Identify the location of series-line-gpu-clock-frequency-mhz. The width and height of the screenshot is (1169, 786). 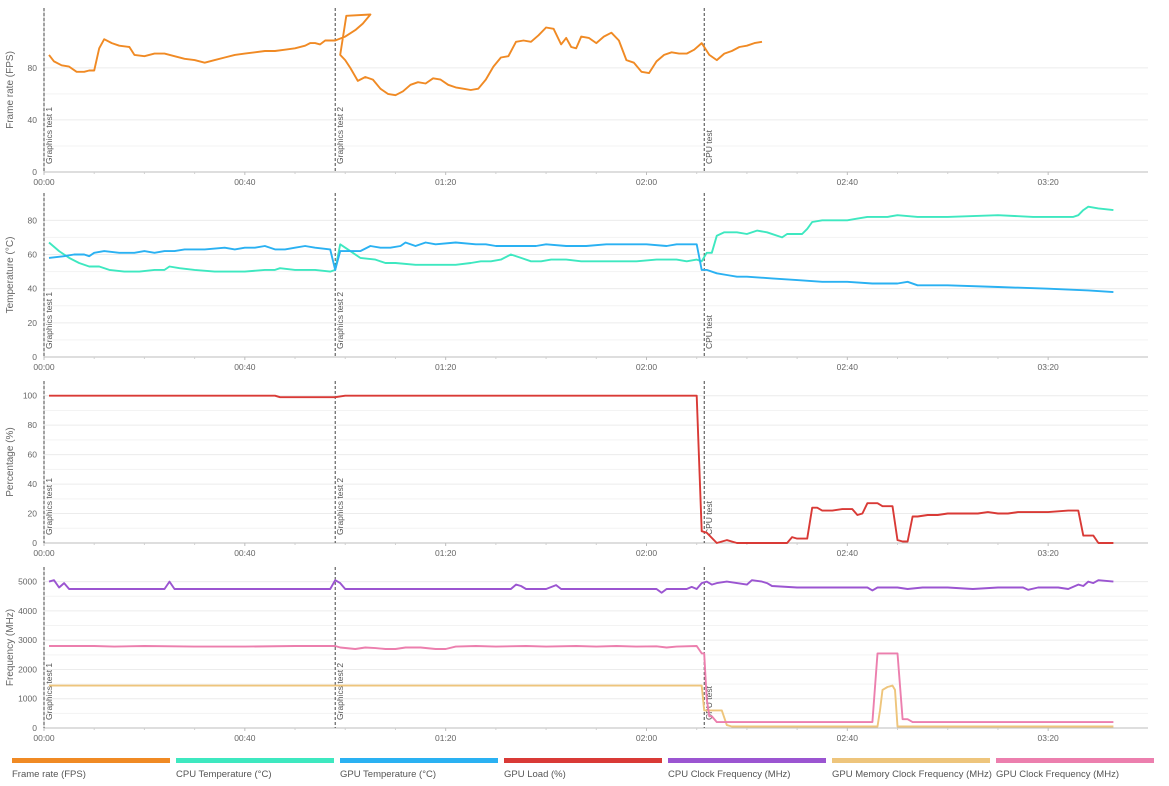
(581, 684).